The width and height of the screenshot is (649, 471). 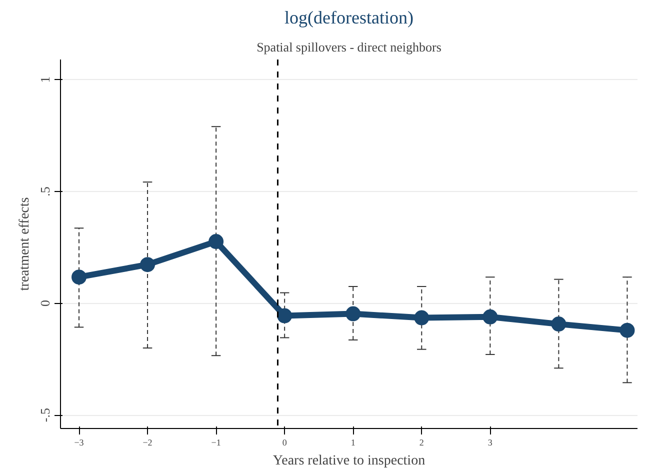 I want to click on x-tick-label: 3, so click(x=490, y=443).